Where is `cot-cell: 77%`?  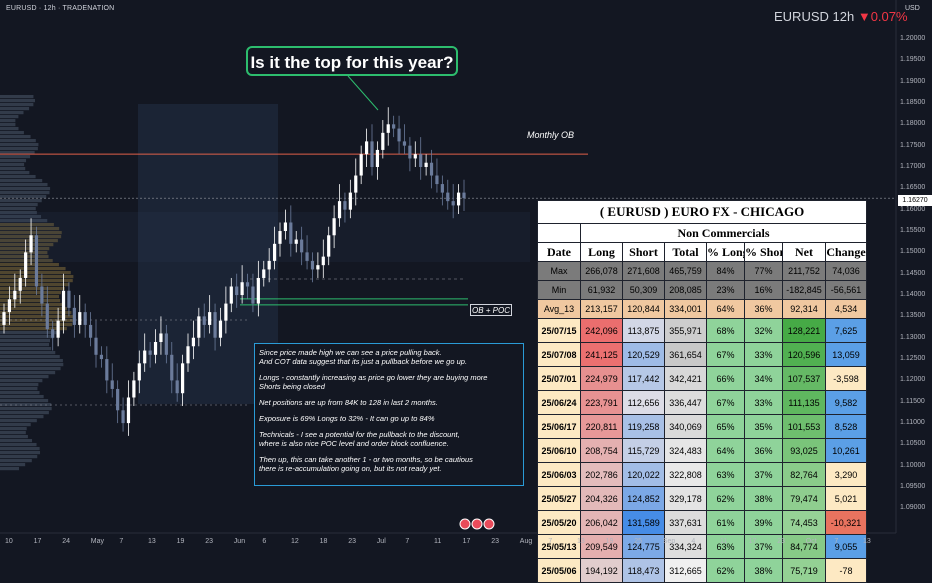 cot-cell: 77% is located at coordinates (763, 271).